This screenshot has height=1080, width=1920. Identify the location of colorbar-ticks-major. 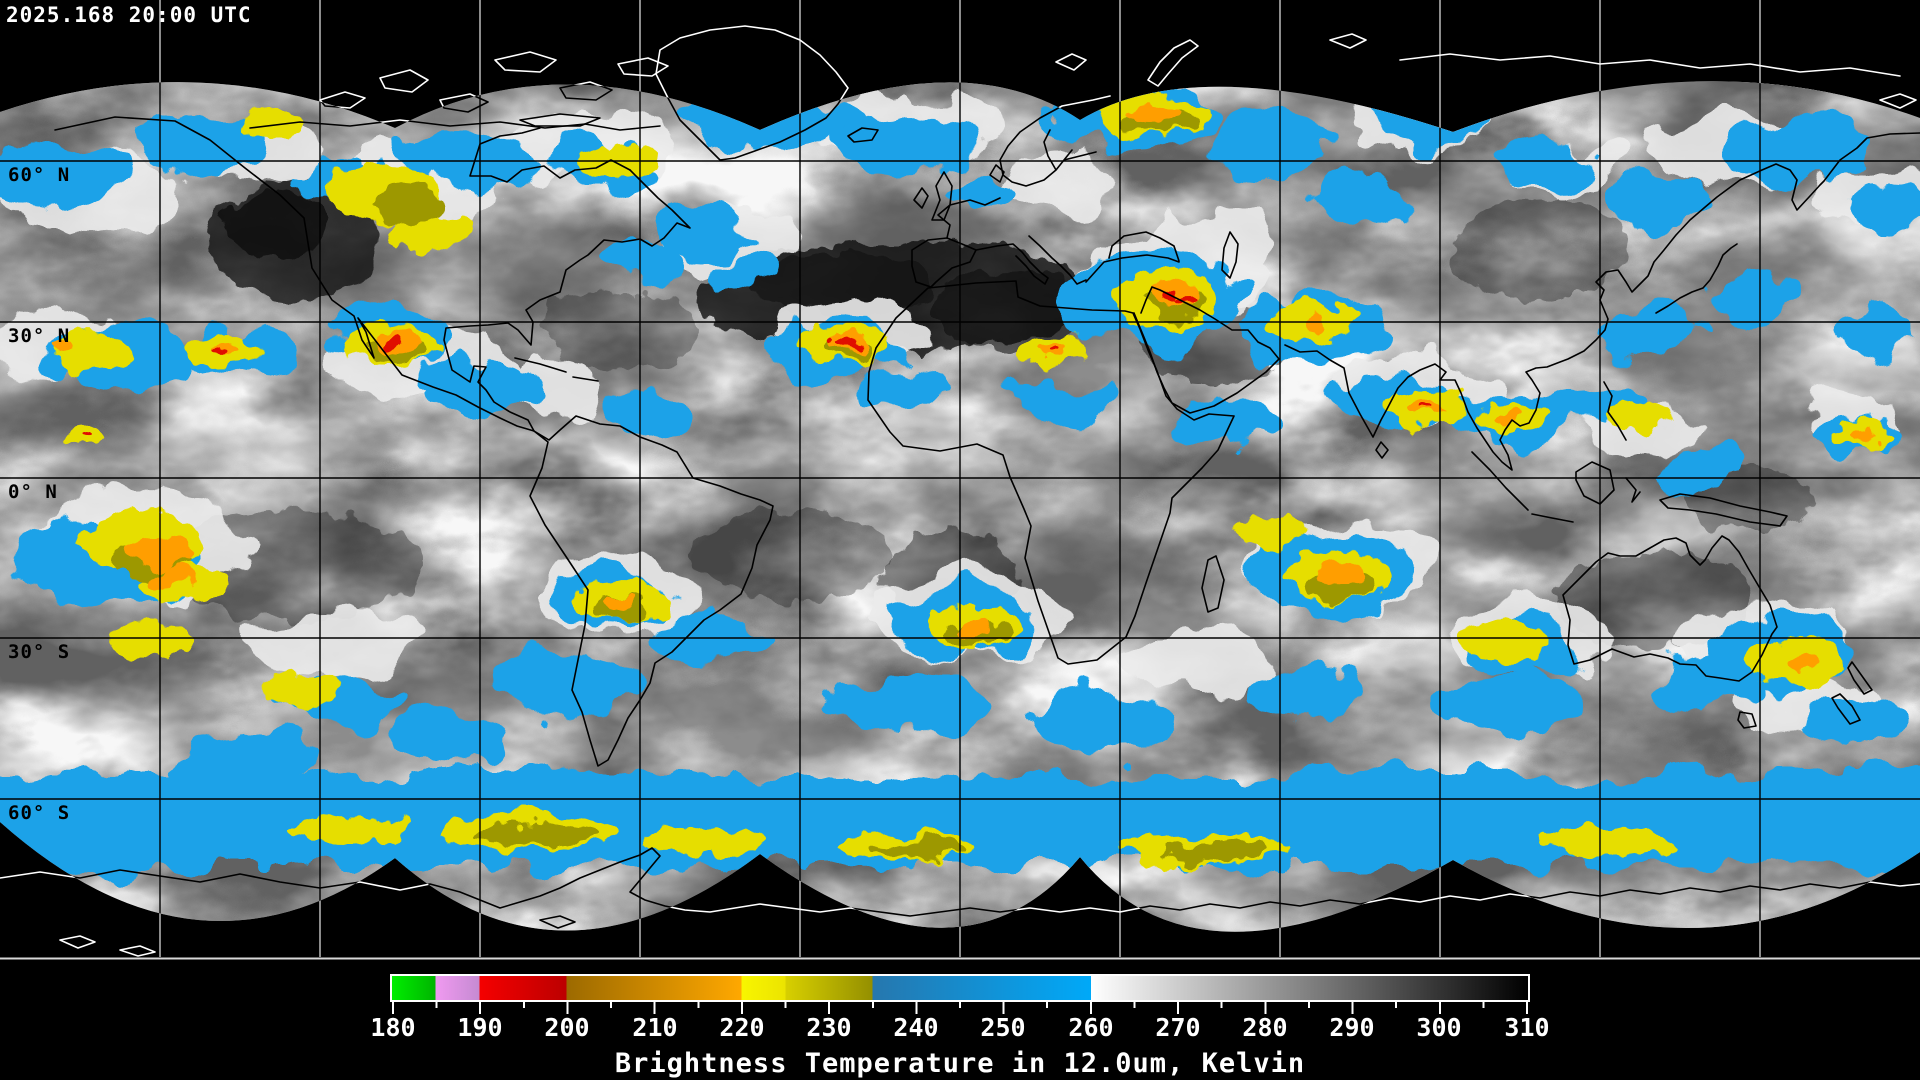
(961, 1007).